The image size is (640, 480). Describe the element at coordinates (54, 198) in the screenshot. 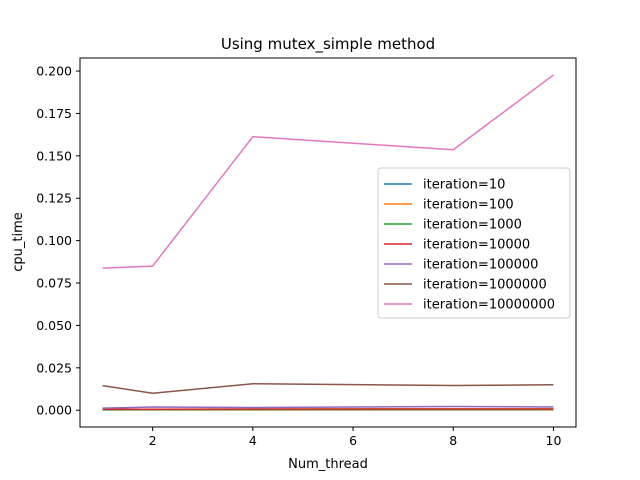

I see `y-tick-label-5: 0.125` at that location.